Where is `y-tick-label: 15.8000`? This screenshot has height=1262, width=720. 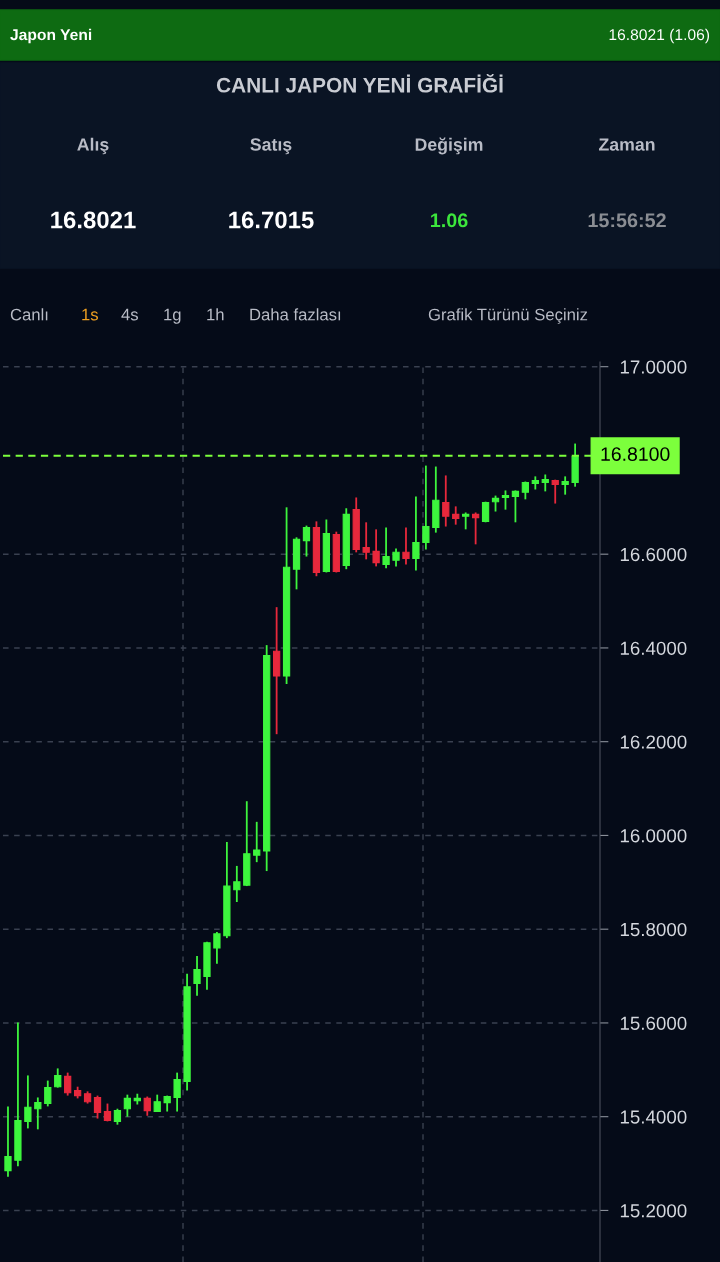 y-tick-label: 15.8000 is located at coordinates (653, 929).